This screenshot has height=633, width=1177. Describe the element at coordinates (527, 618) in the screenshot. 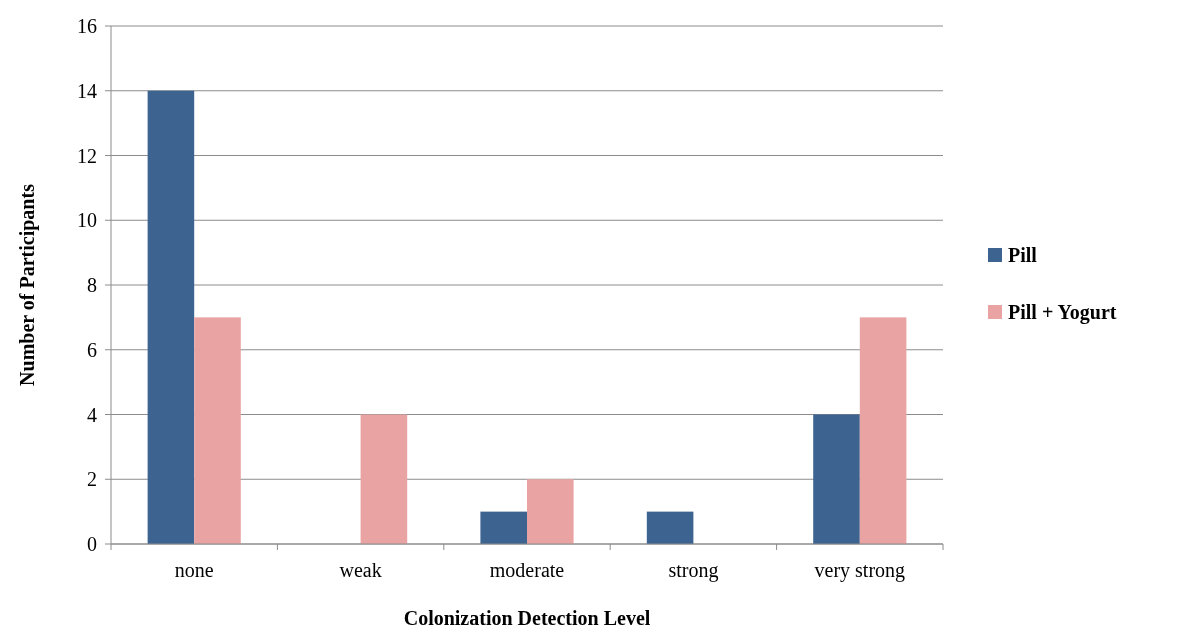

I see `x-axis-title: Colonization Detection Level` at that location.